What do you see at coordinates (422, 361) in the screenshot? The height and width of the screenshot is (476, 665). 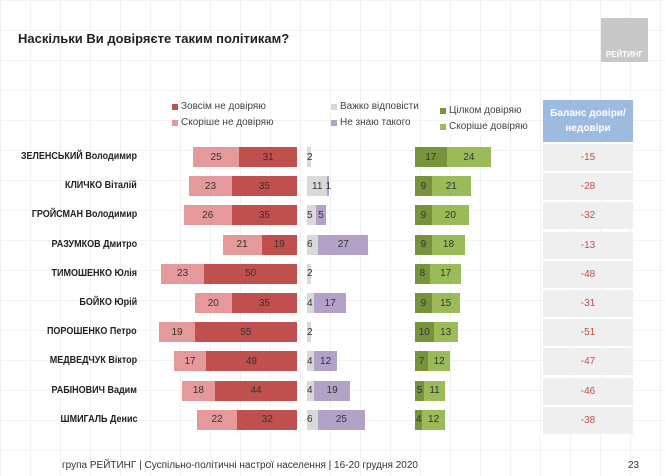 I see `bar-fully-trust: 7` at bounding box center [422, 361].